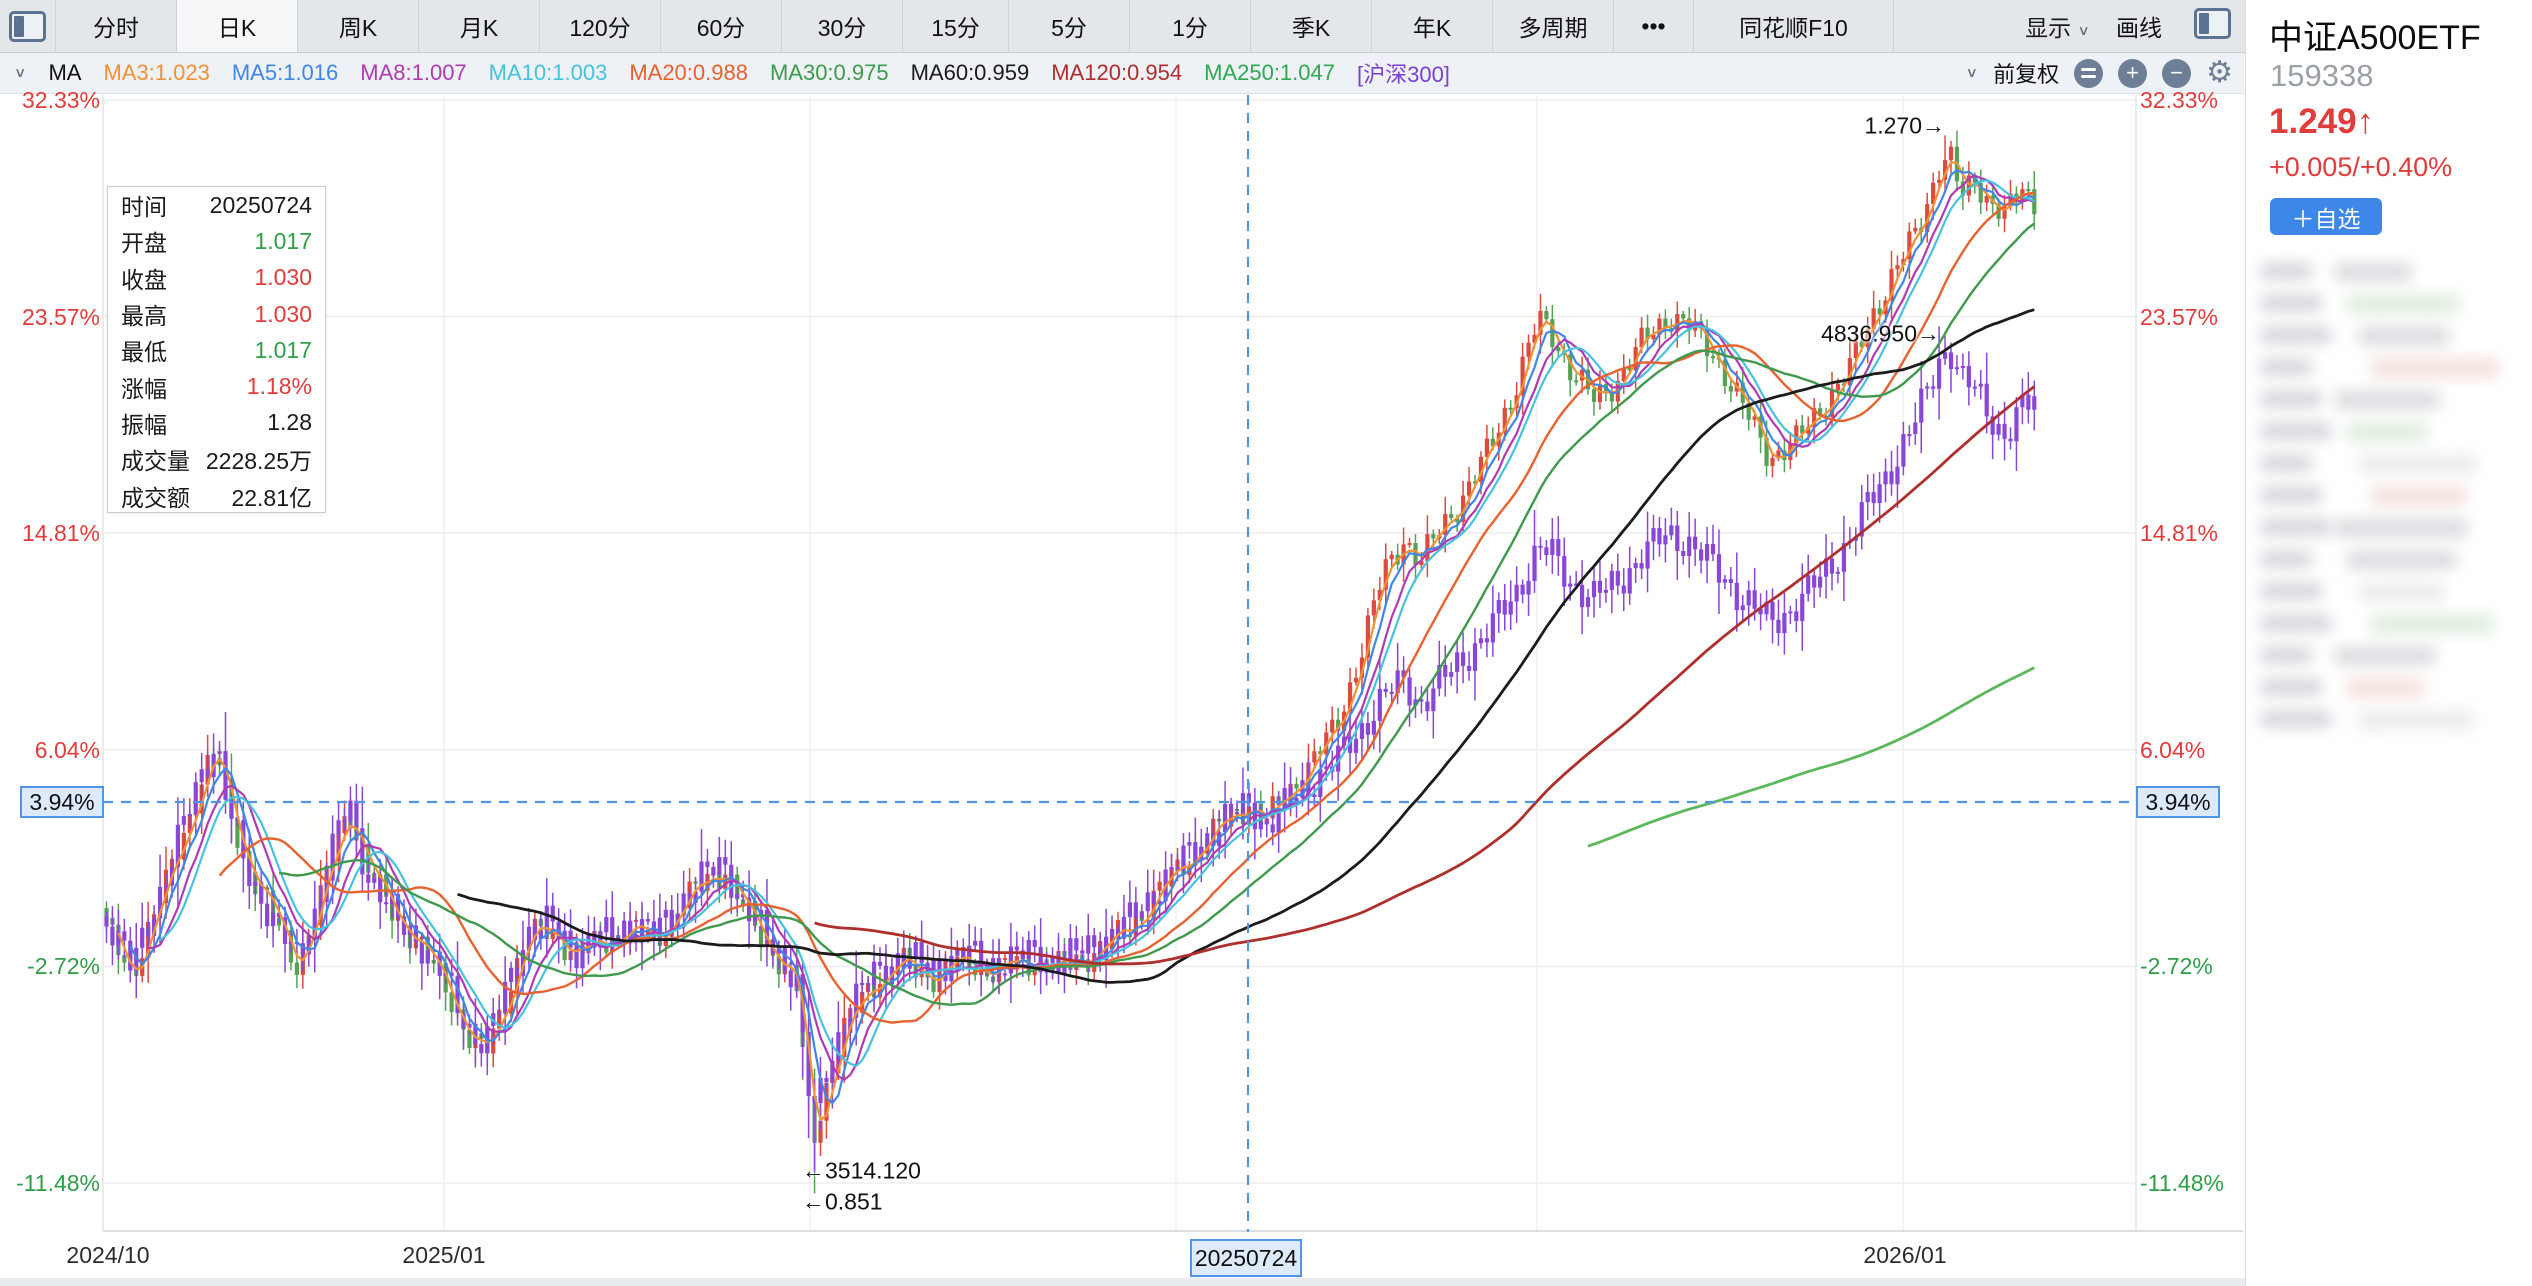  What do you see at coordinates (1117, 72) in the screenshot?
I see `ma-value-MA120: MA120:0.954` at bounding box center [1117, 72].